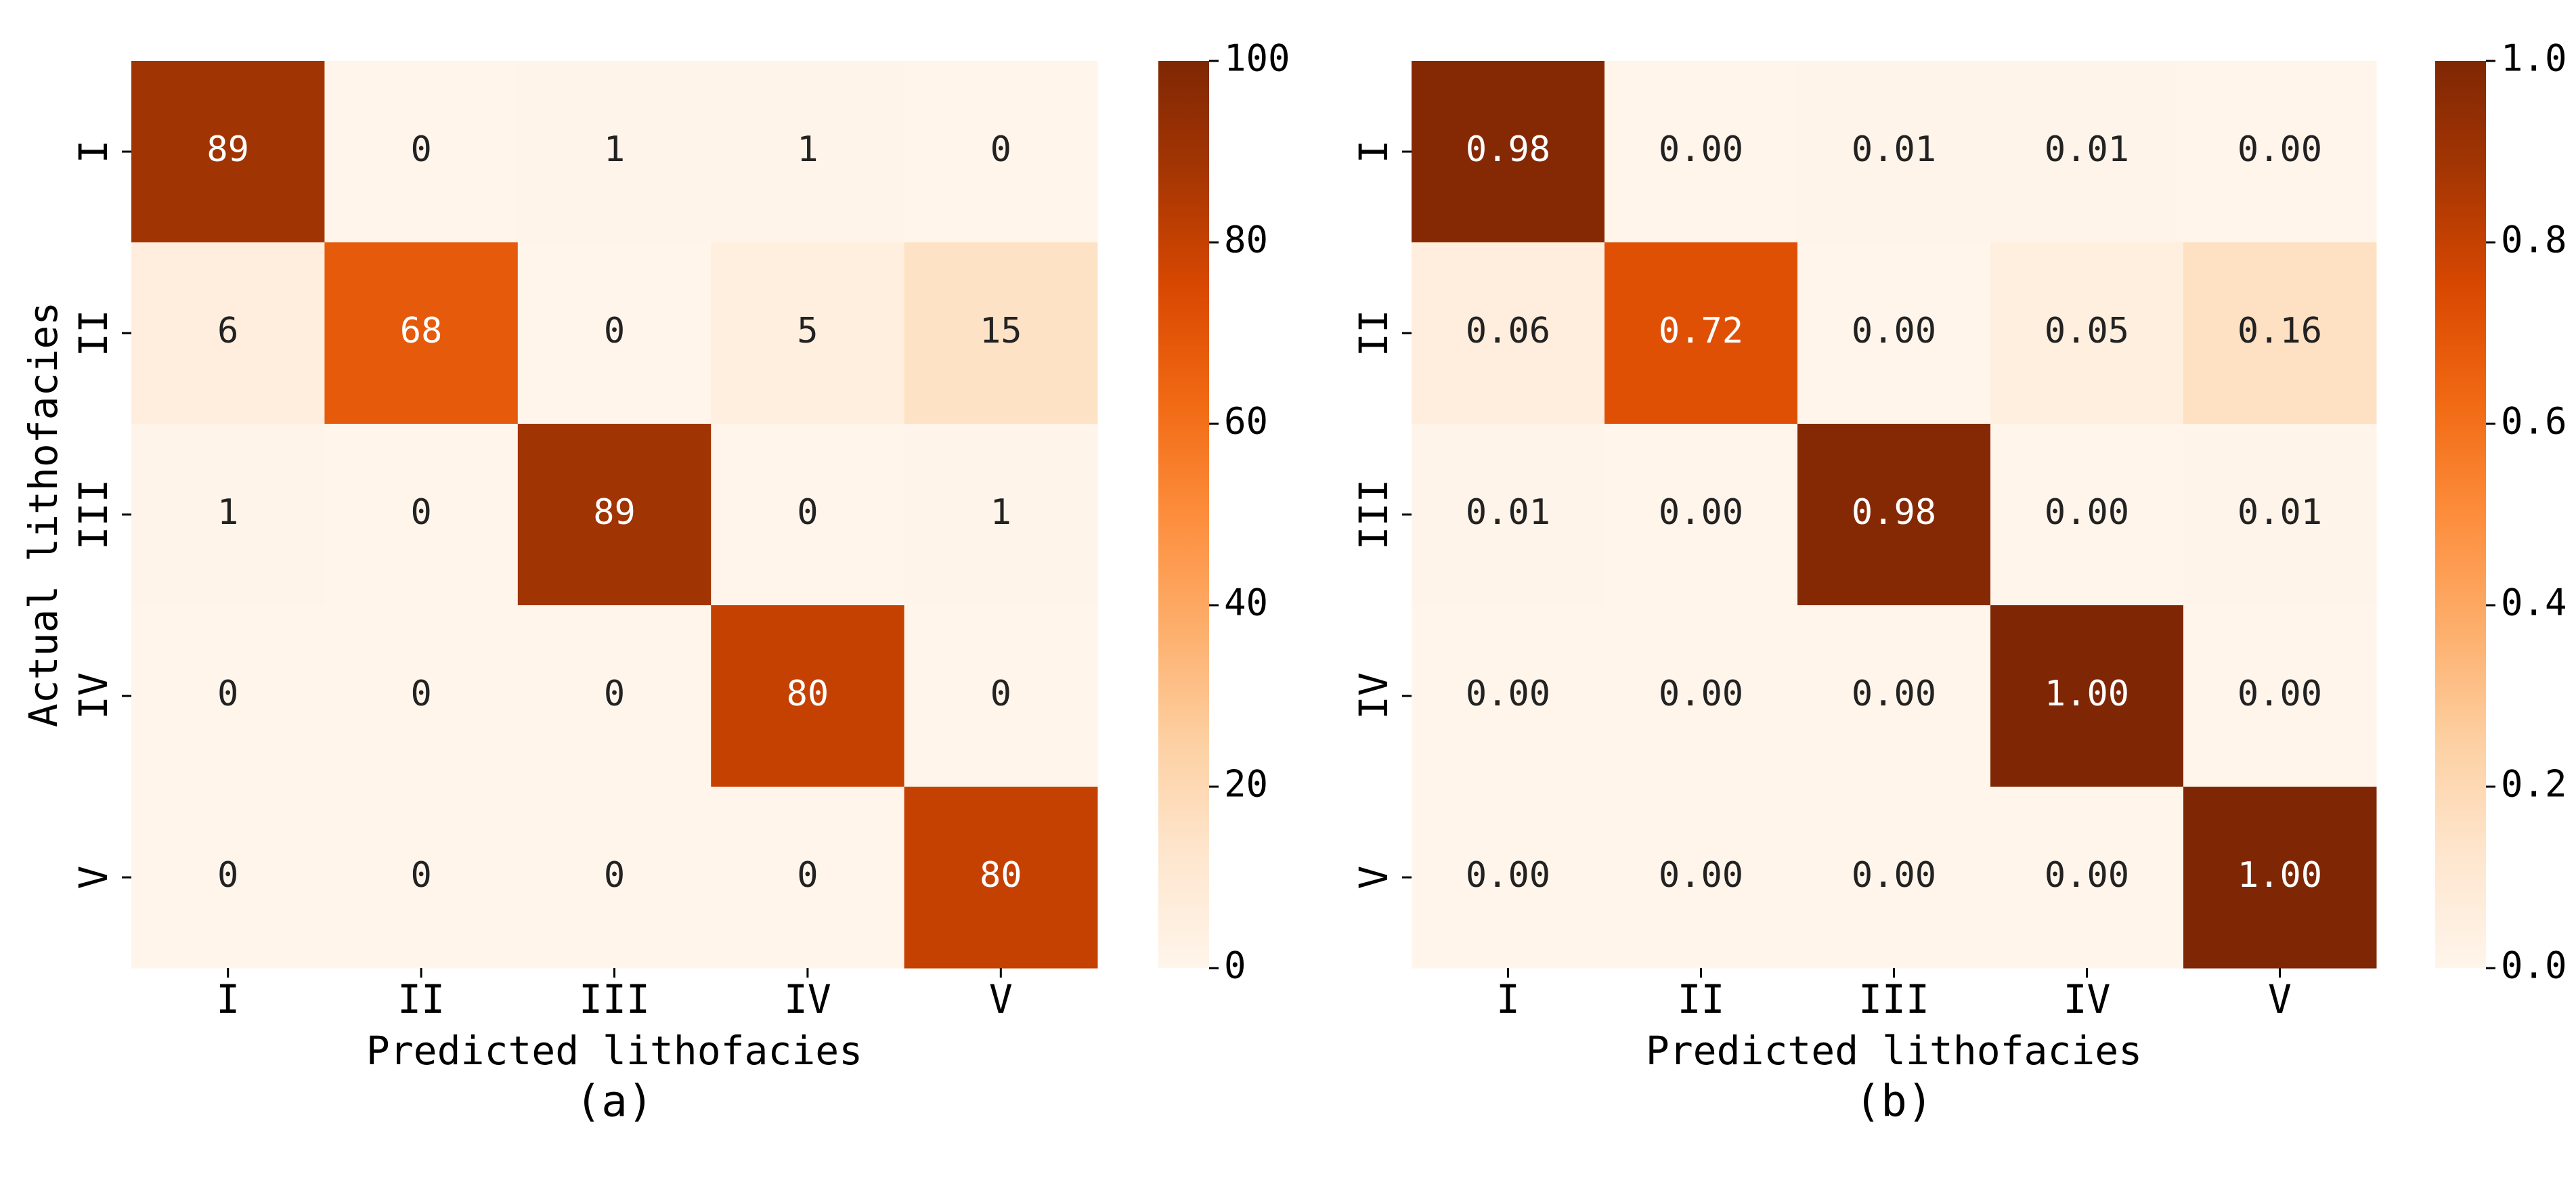  What do you see at coordinates (1257, 58) in the screenshot?
I see `colorbar-tick-label: 100` at bounding box center [1257, 58].